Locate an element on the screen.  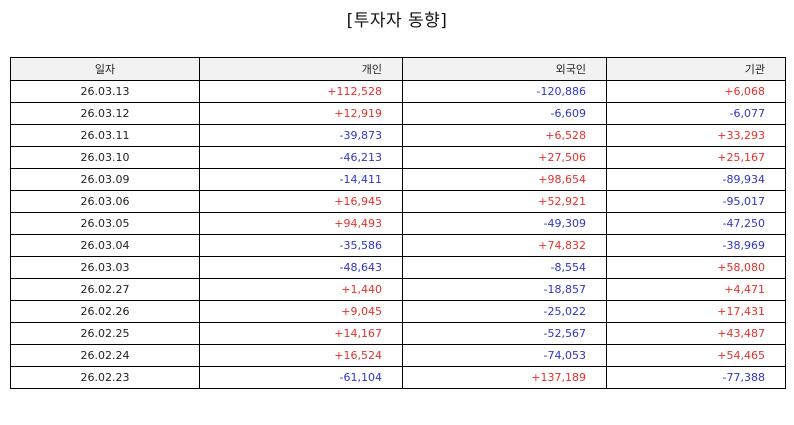
table-row: 26.03.04 -35,586 +74,832 -38,969 is located at coordinates (398, 245).